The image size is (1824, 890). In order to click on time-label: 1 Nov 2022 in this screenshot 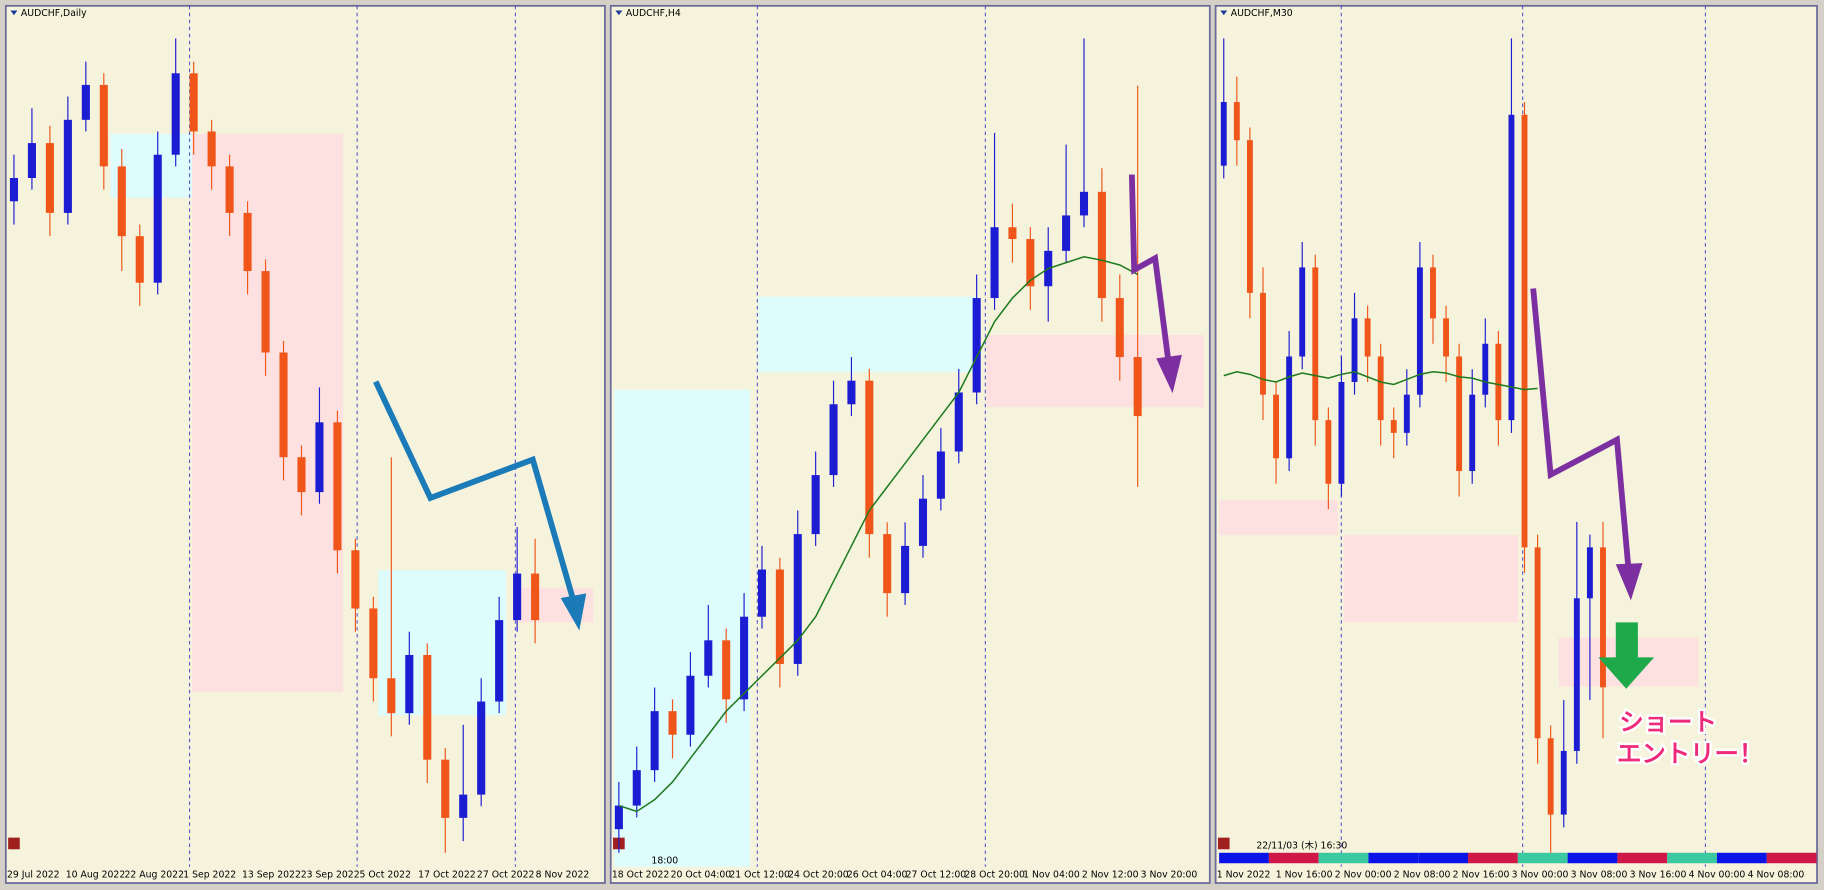, I will do `click(1244, 874)`.